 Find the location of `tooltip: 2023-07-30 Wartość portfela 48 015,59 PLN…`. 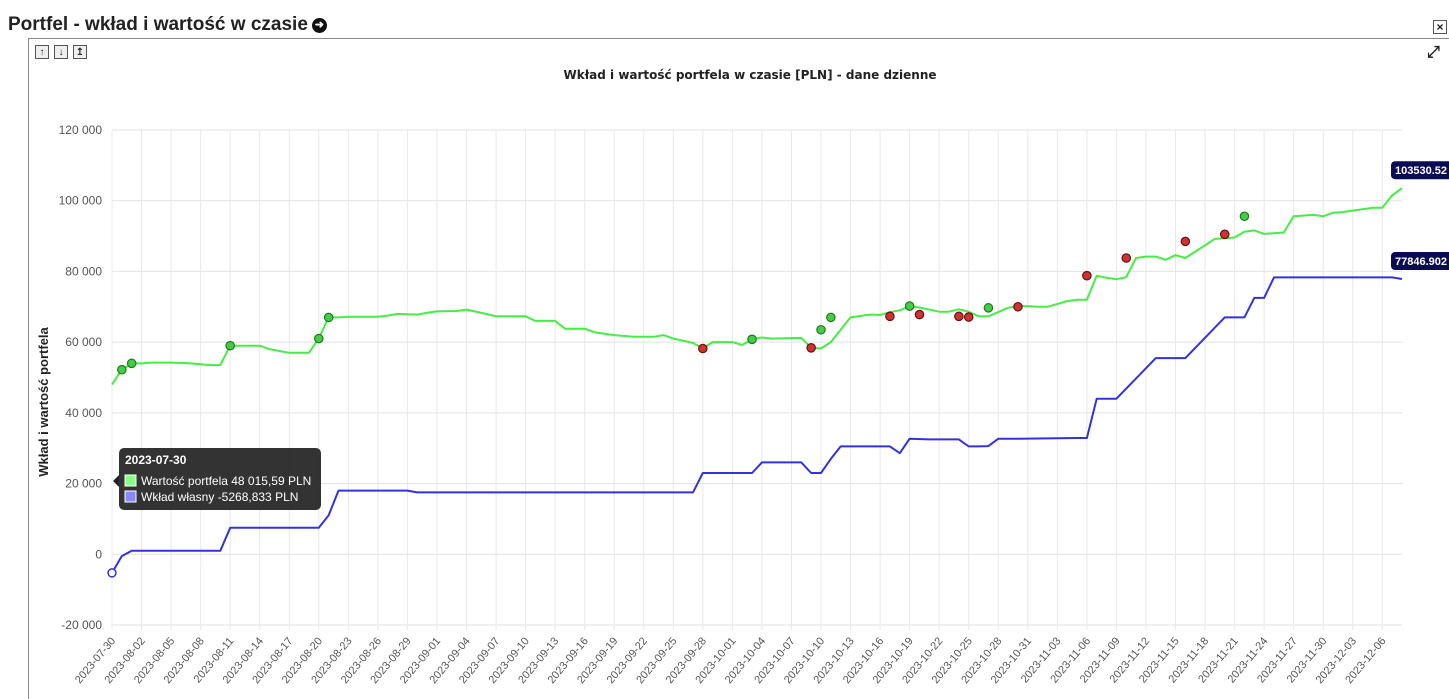

tooltip: 2023-07-30 Wartość portfela 48 015,59 PLN… is located at coordinates (217, 479).